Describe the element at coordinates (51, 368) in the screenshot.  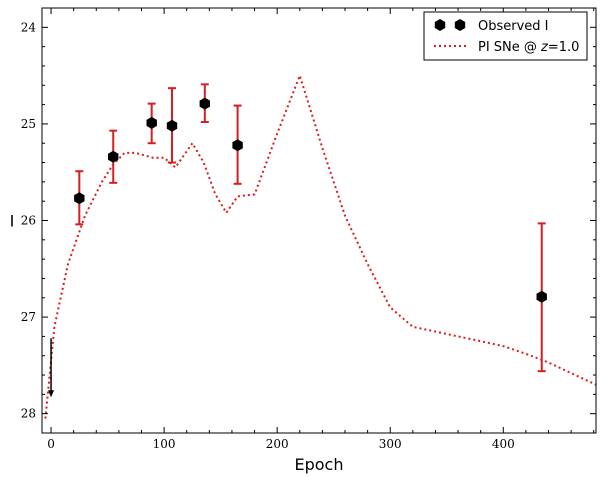
I see `upper-limit-arrow` at that location.